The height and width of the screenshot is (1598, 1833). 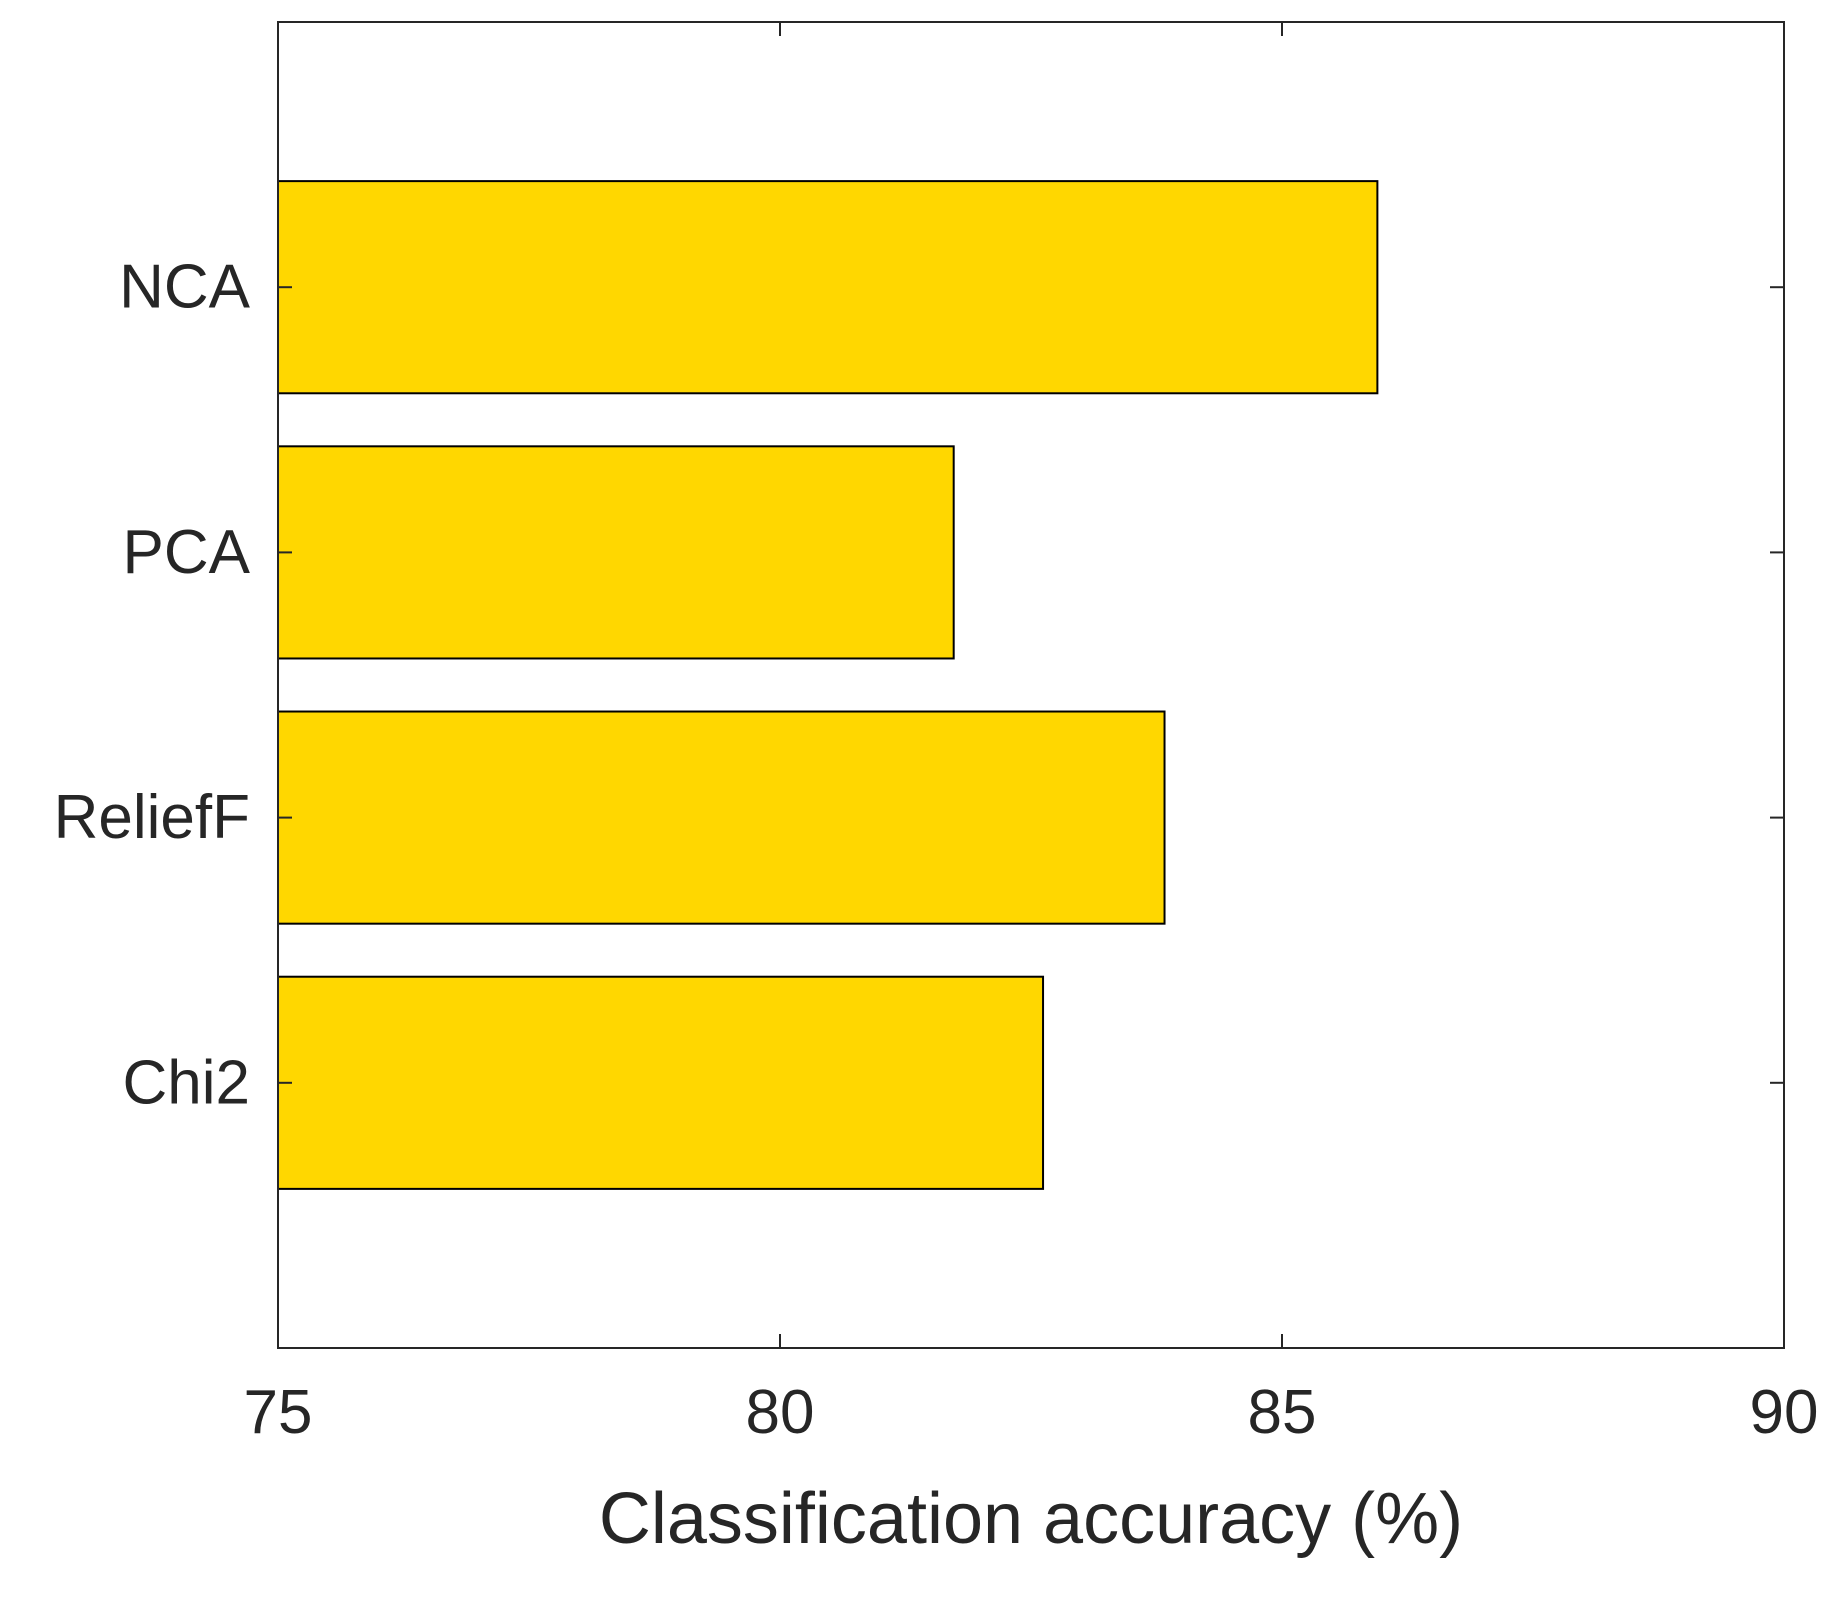 I want to click on bar-nca, so click(x=828, y=287).